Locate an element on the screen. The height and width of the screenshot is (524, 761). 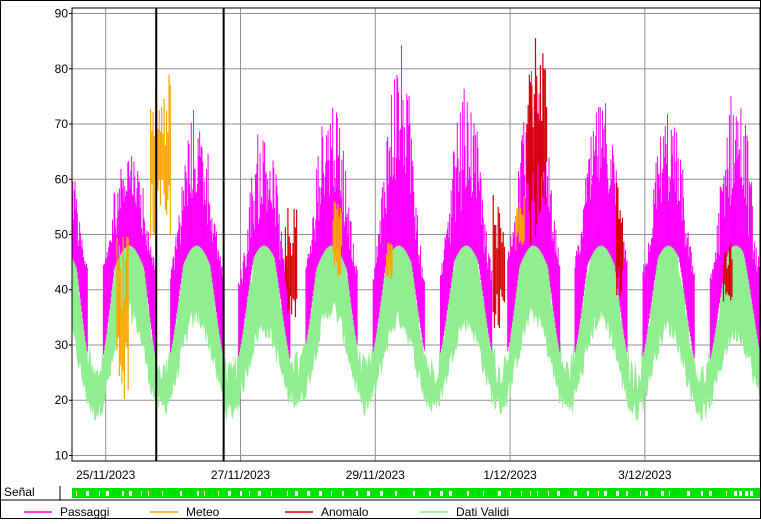
y-tick-label: 30 is located at coordinates (62, 345).